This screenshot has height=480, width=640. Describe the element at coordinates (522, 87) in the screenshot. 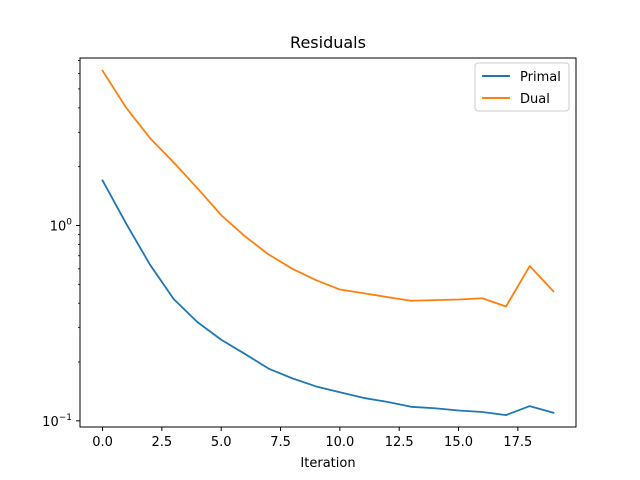

I see `legend: Primal Dual` at that location.